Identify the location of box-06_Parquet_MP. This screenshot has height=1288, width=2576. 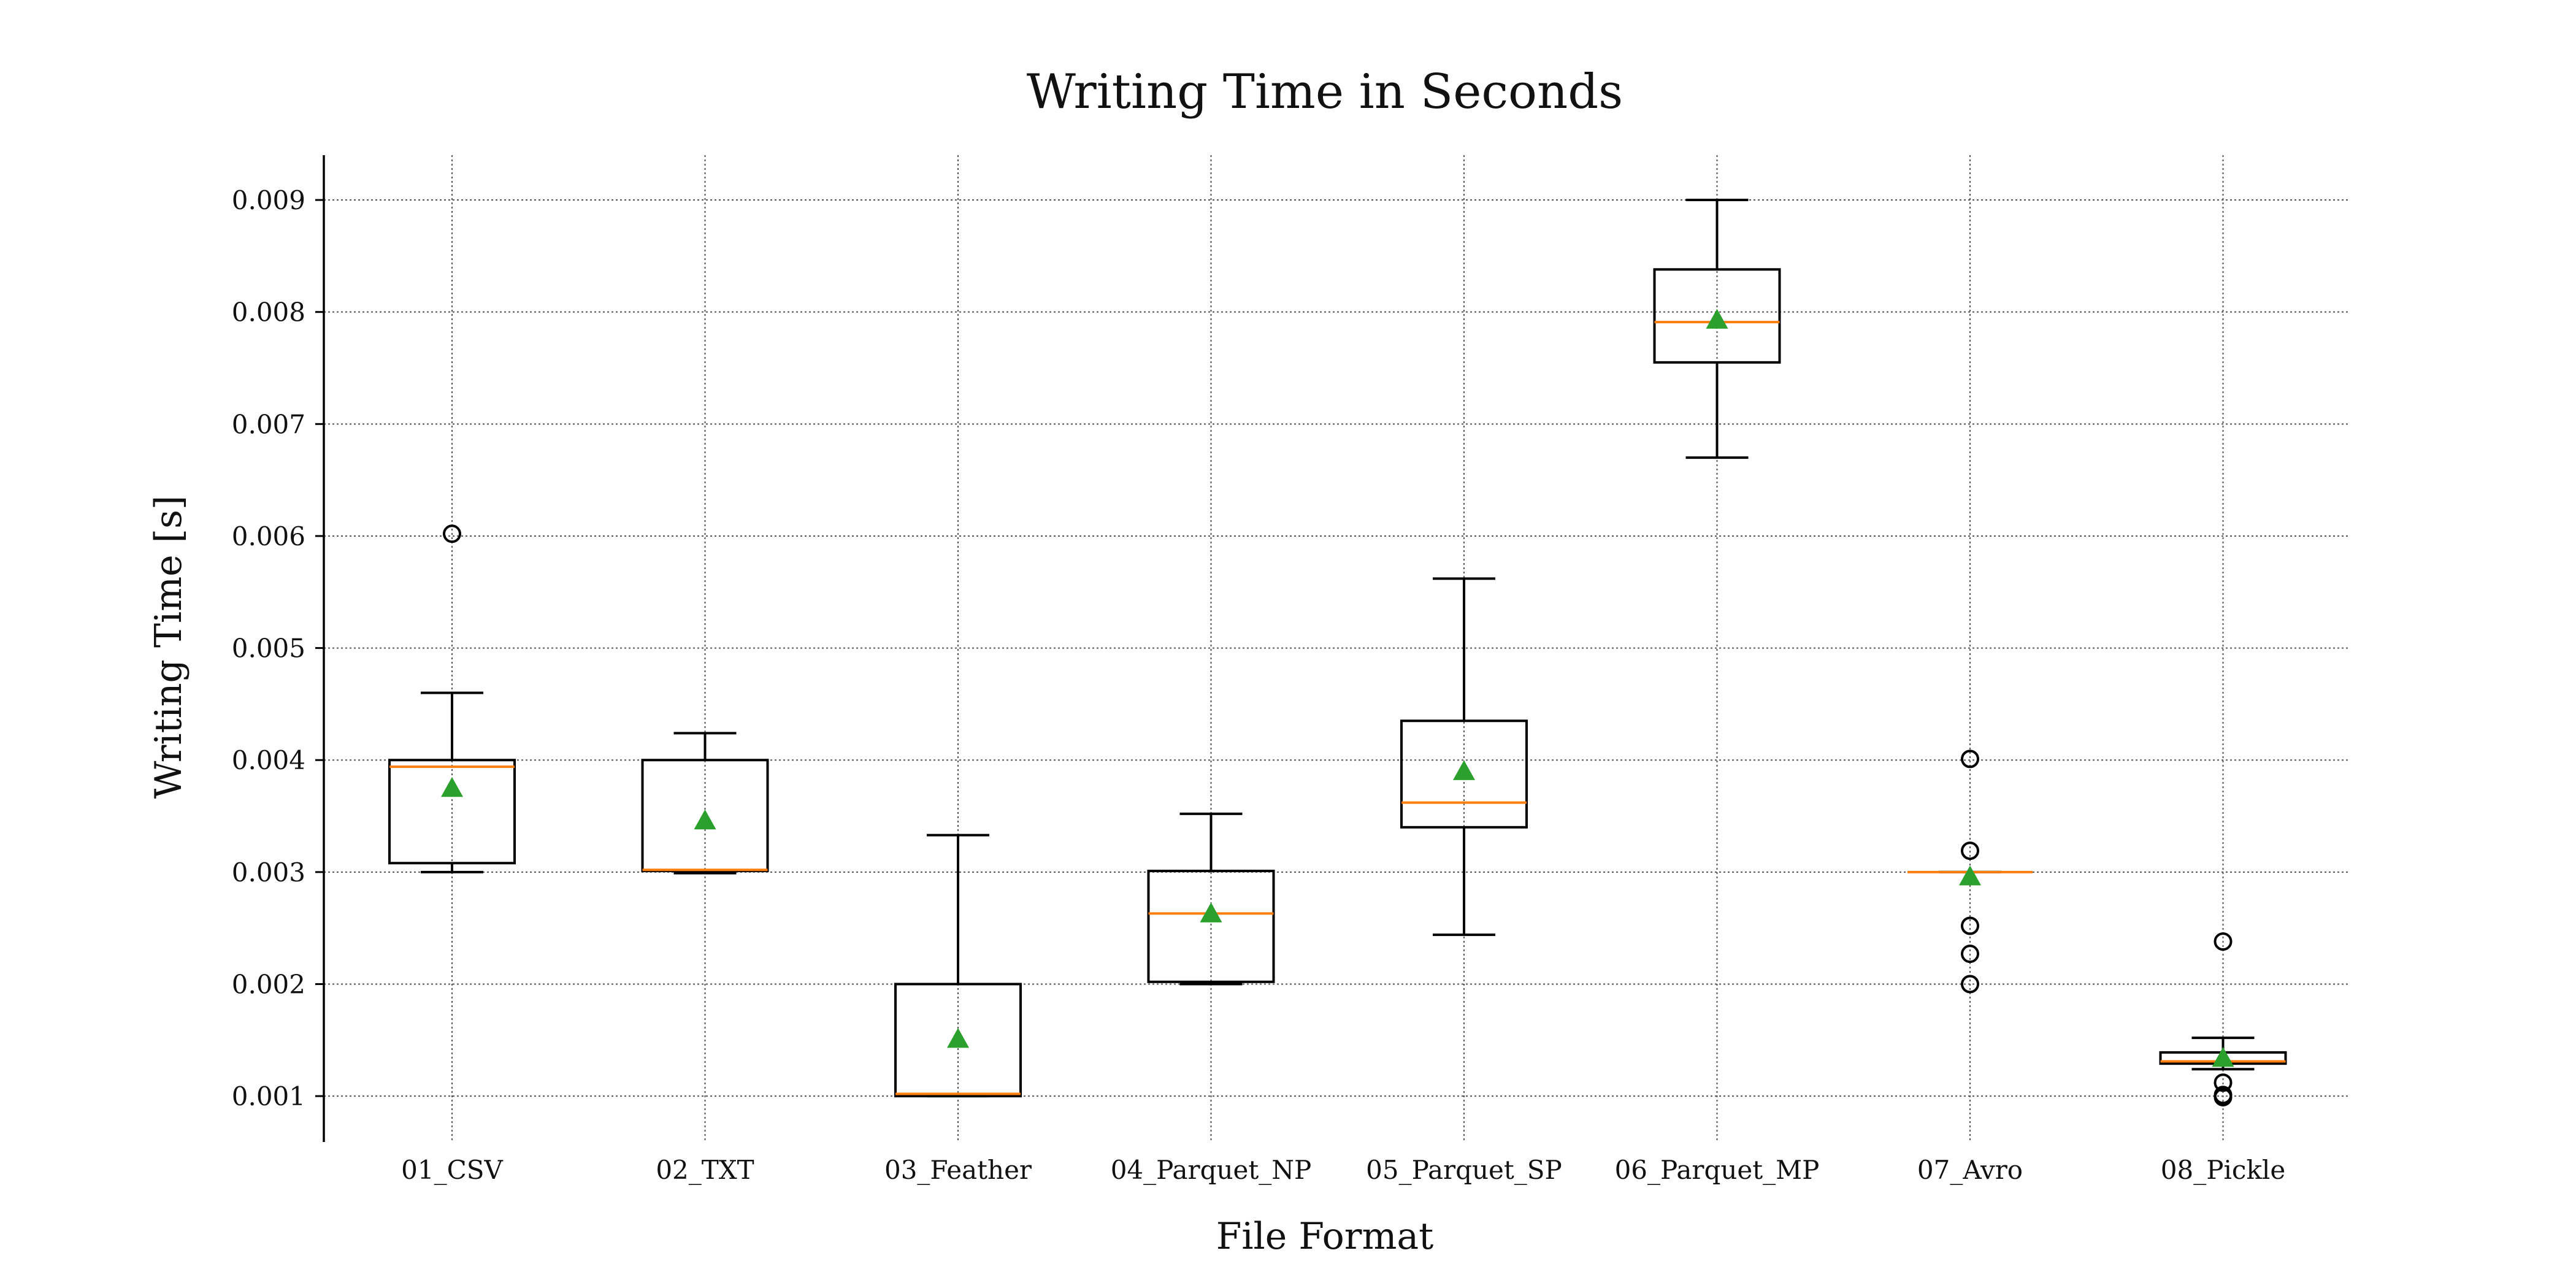
(1717, 329).